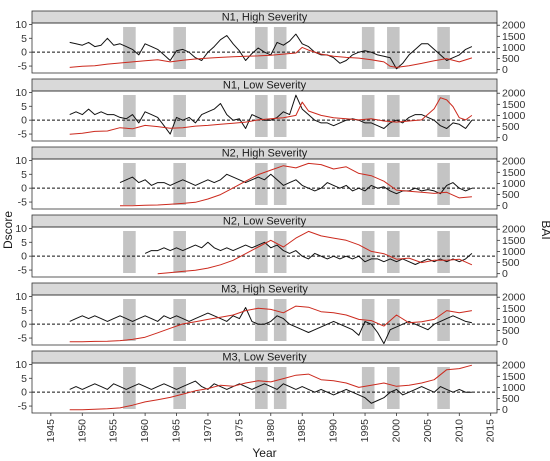 The width and height of the screenshot is (550, 461). What do you see at coordinates (491, 431) in the screenshot?
I see `x-tick-label: 2015` at bounding box center [491, 431].